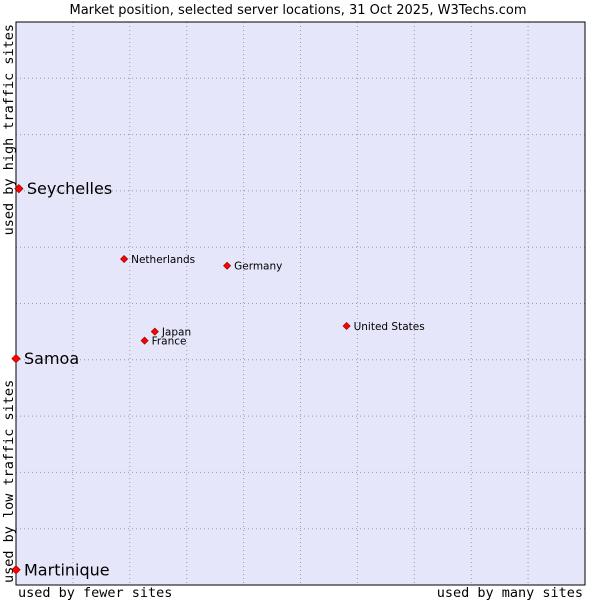  Describe the element at coordinates (51, 358) in the screenshot. I see `point-label-samoa: Samoa` at that location.